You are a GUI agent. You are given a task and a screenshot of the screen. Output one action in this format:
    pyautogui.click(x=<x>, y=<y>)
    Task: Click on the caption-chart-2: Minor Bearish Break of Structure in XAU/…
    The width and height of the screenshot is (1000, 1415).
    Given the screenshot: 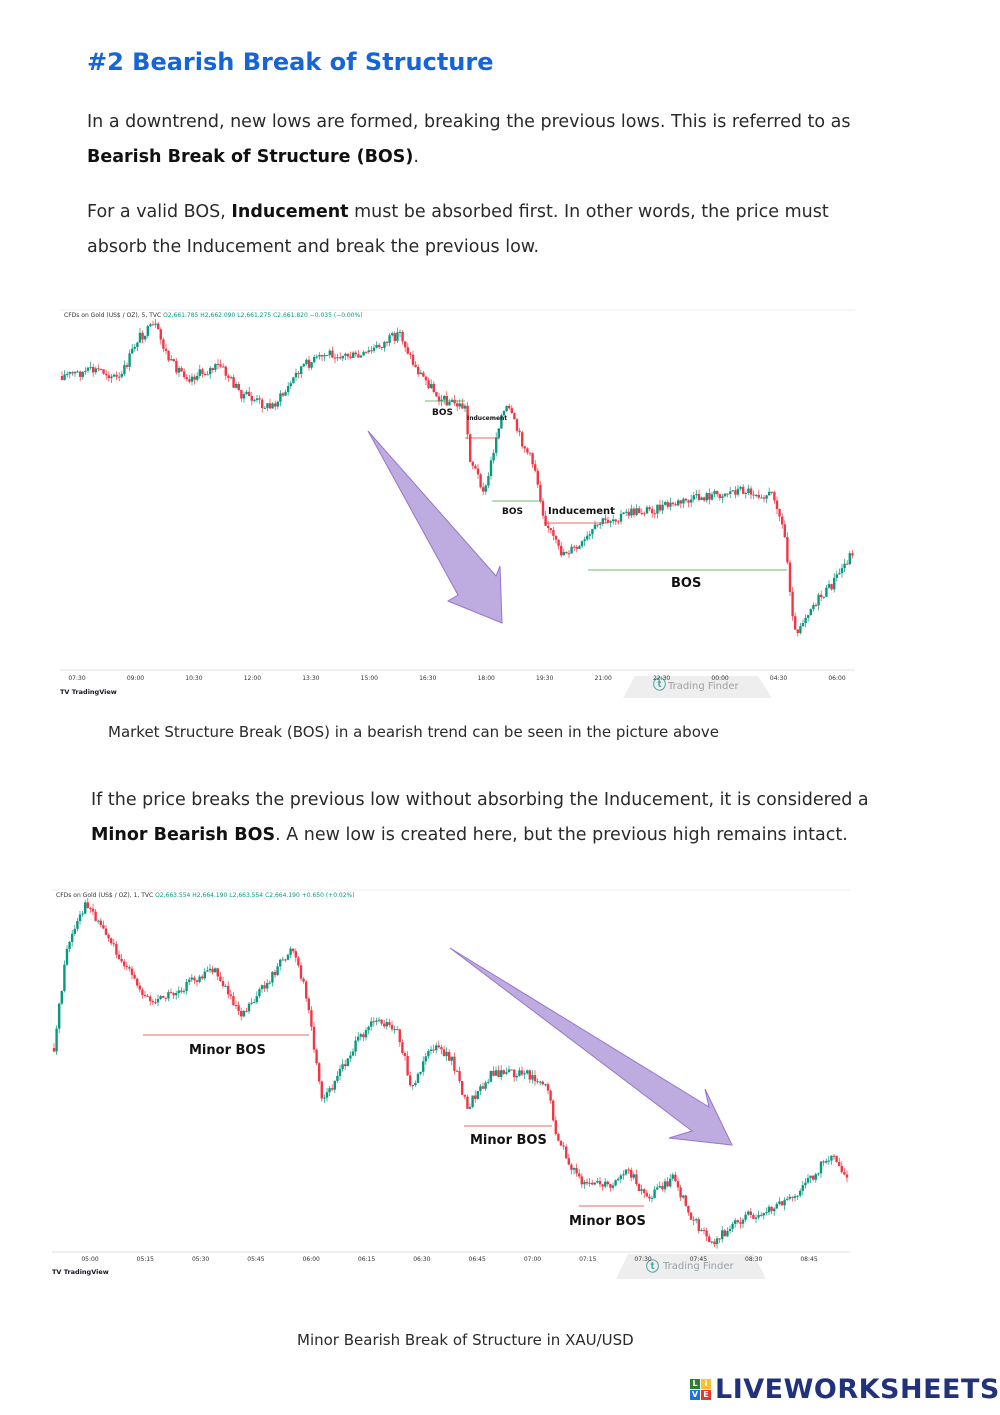 What is the action you would take?
    pyautogui.click(x=465, y=1340)
    